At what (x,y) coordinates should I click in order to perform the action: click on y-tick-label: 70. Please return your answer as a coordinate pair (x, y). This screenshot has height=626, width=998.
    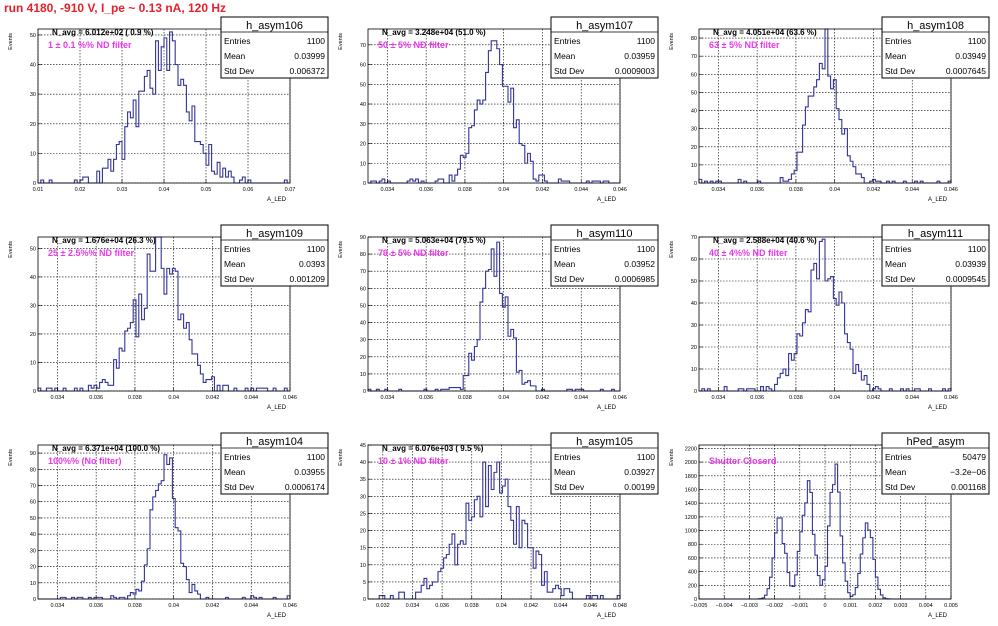
    Looking at the image, I should click on (694, 57).